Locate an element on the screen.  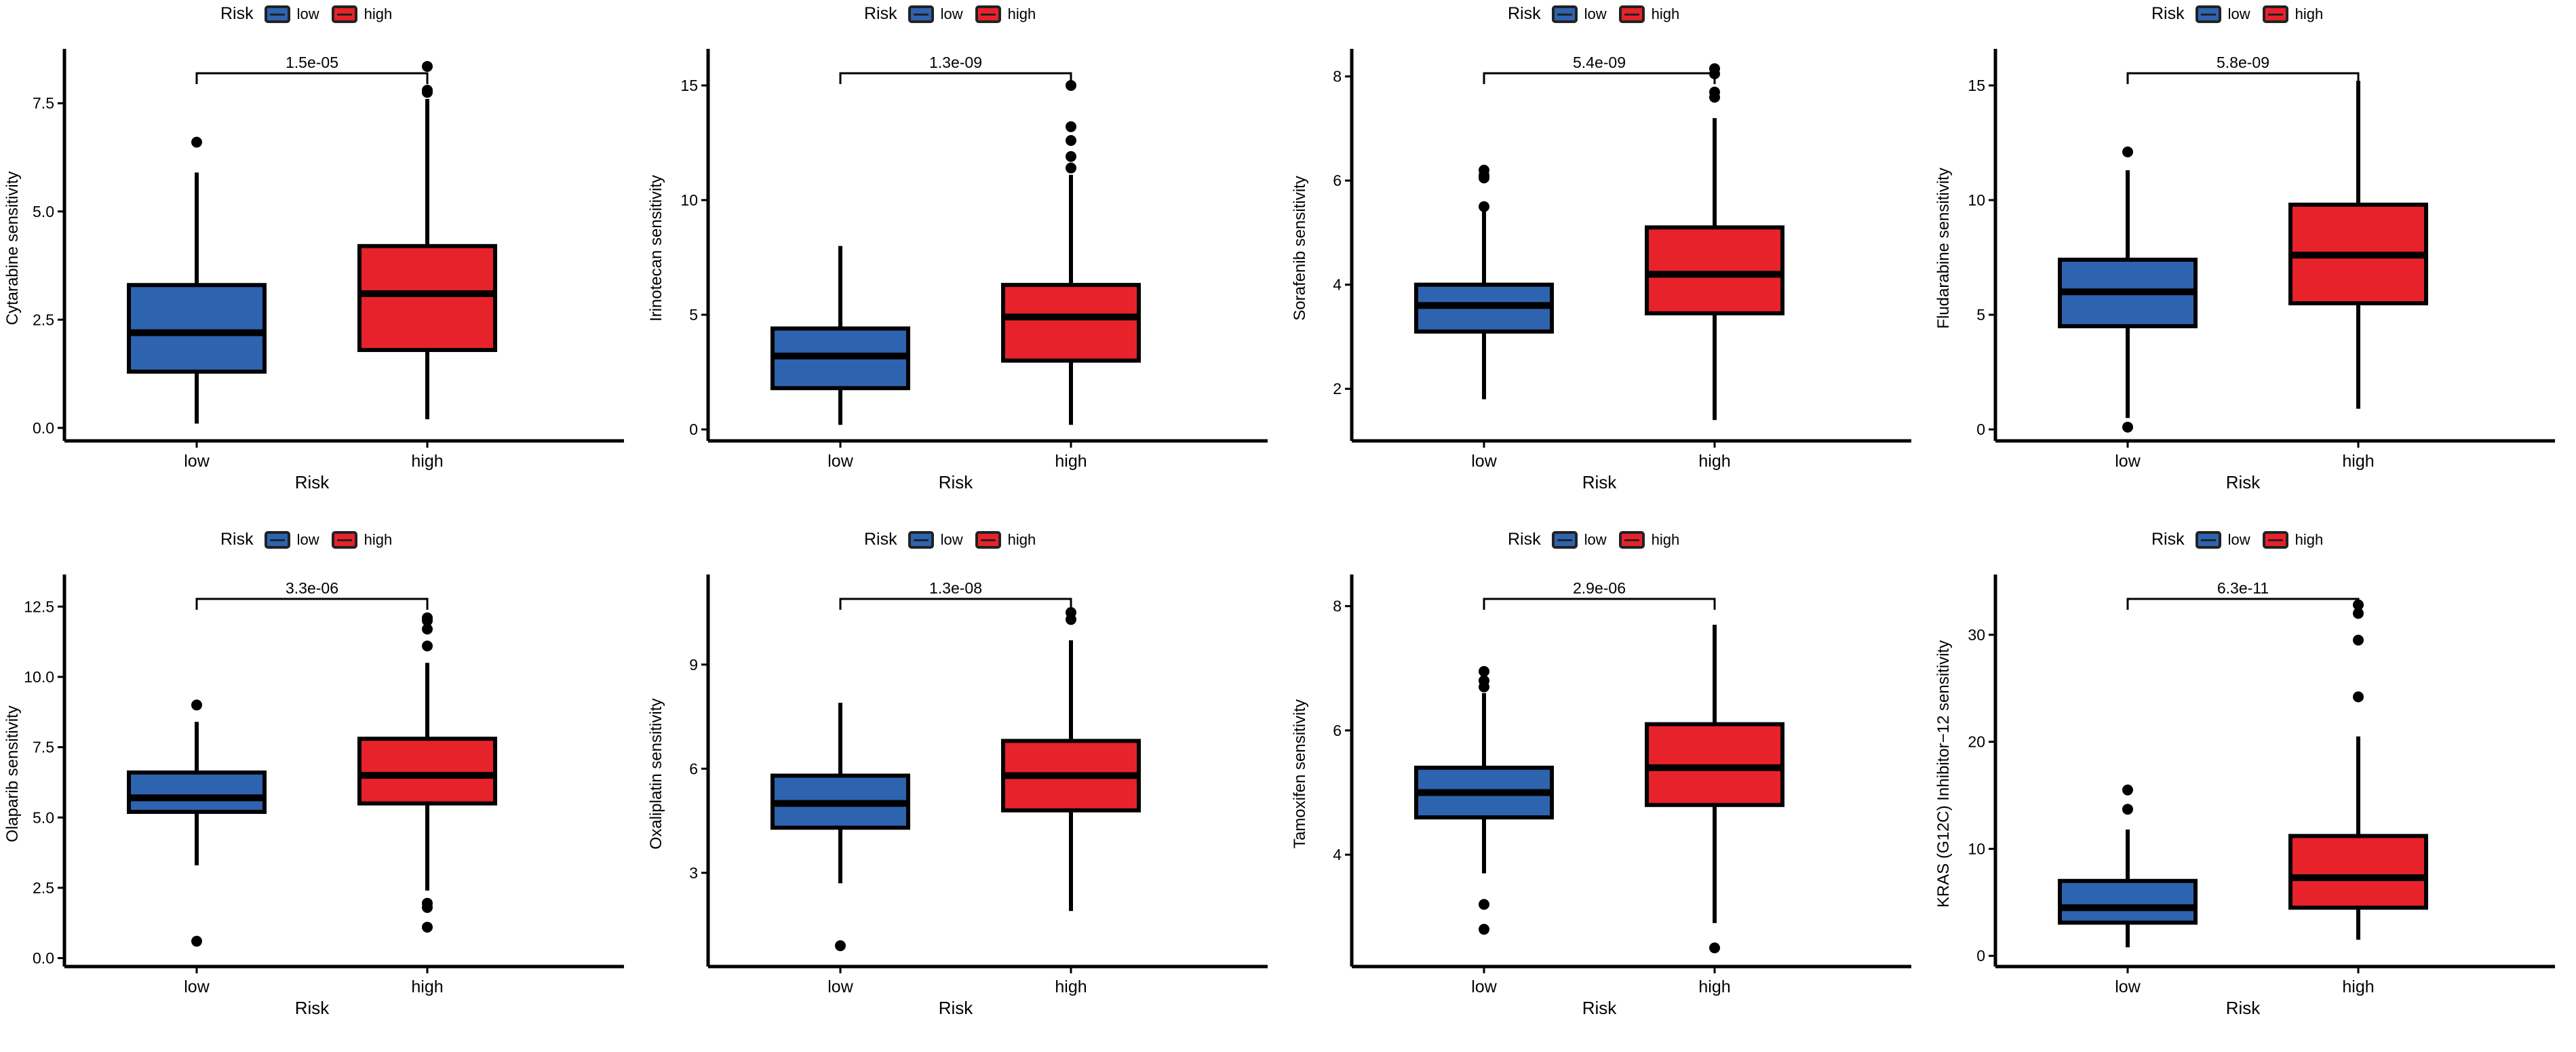
y-tick-label: 5.0 is located at coordinates (43, 817).